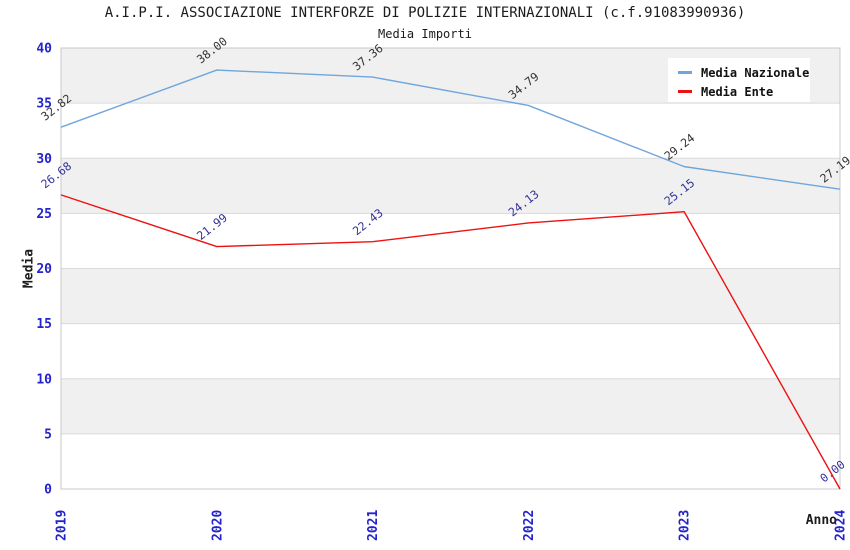 Image resolution: width=850 pixels, height=550 pixels. What do you see at coordinates (48, 434) in the screenshot?
I see `y-tick-label: 5` at bounding box center [48, 434].